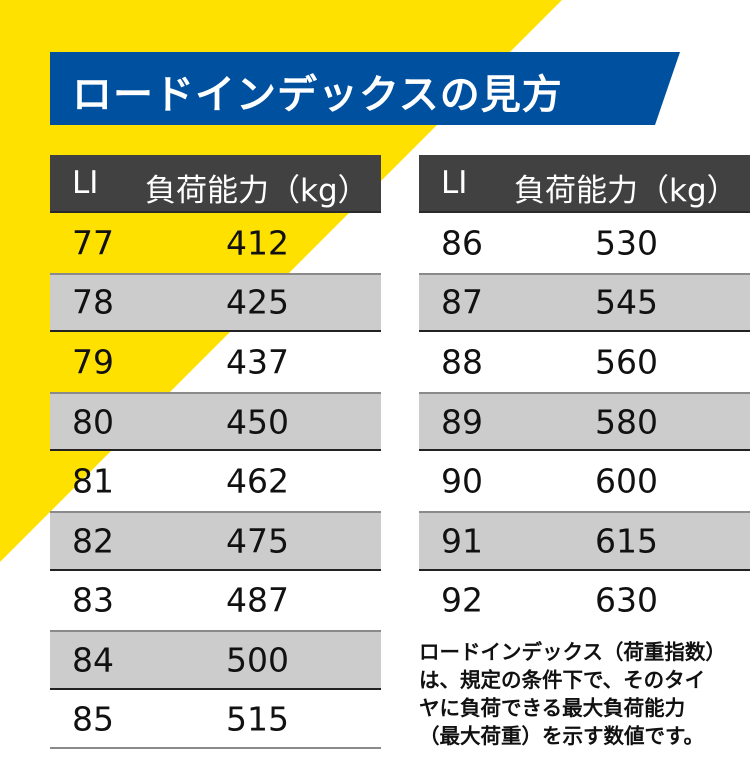 The height and width of the screenshot is (757, 754). I want to click on note-line: ロードインデックス（荷重指数）, so click(572, 652).